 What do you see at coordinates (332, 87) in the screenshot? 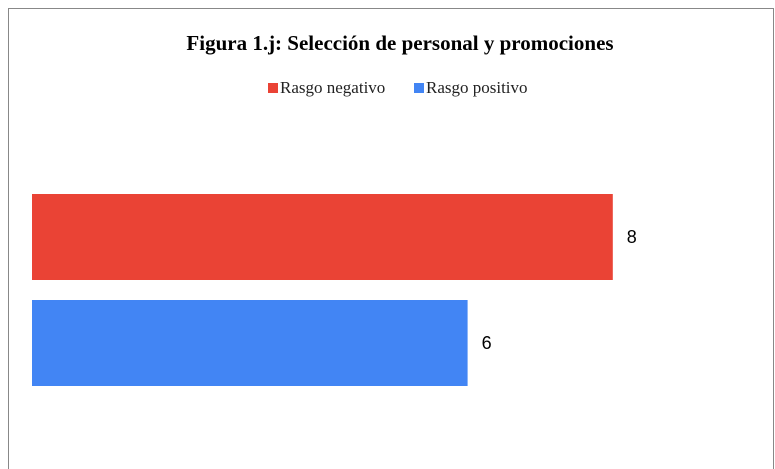
I see `legend-label: Rasgo negativo` at bounding box center [332, 87].